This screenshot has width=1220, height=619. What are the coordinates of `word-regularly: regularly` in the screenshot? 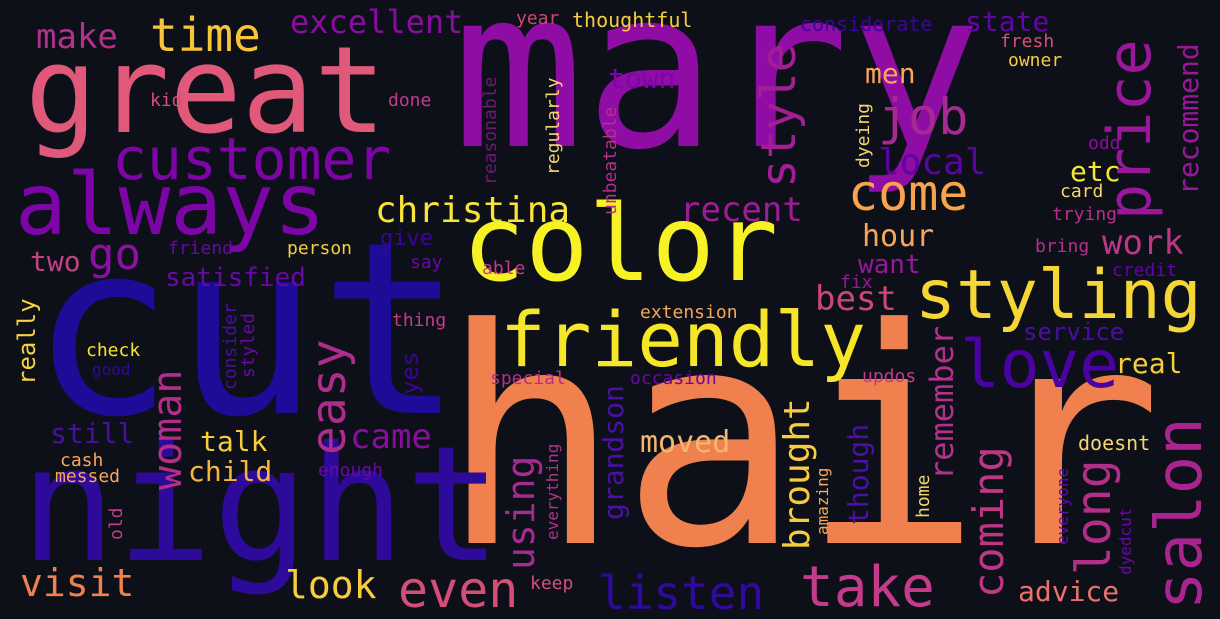 It's located at (553, 126).